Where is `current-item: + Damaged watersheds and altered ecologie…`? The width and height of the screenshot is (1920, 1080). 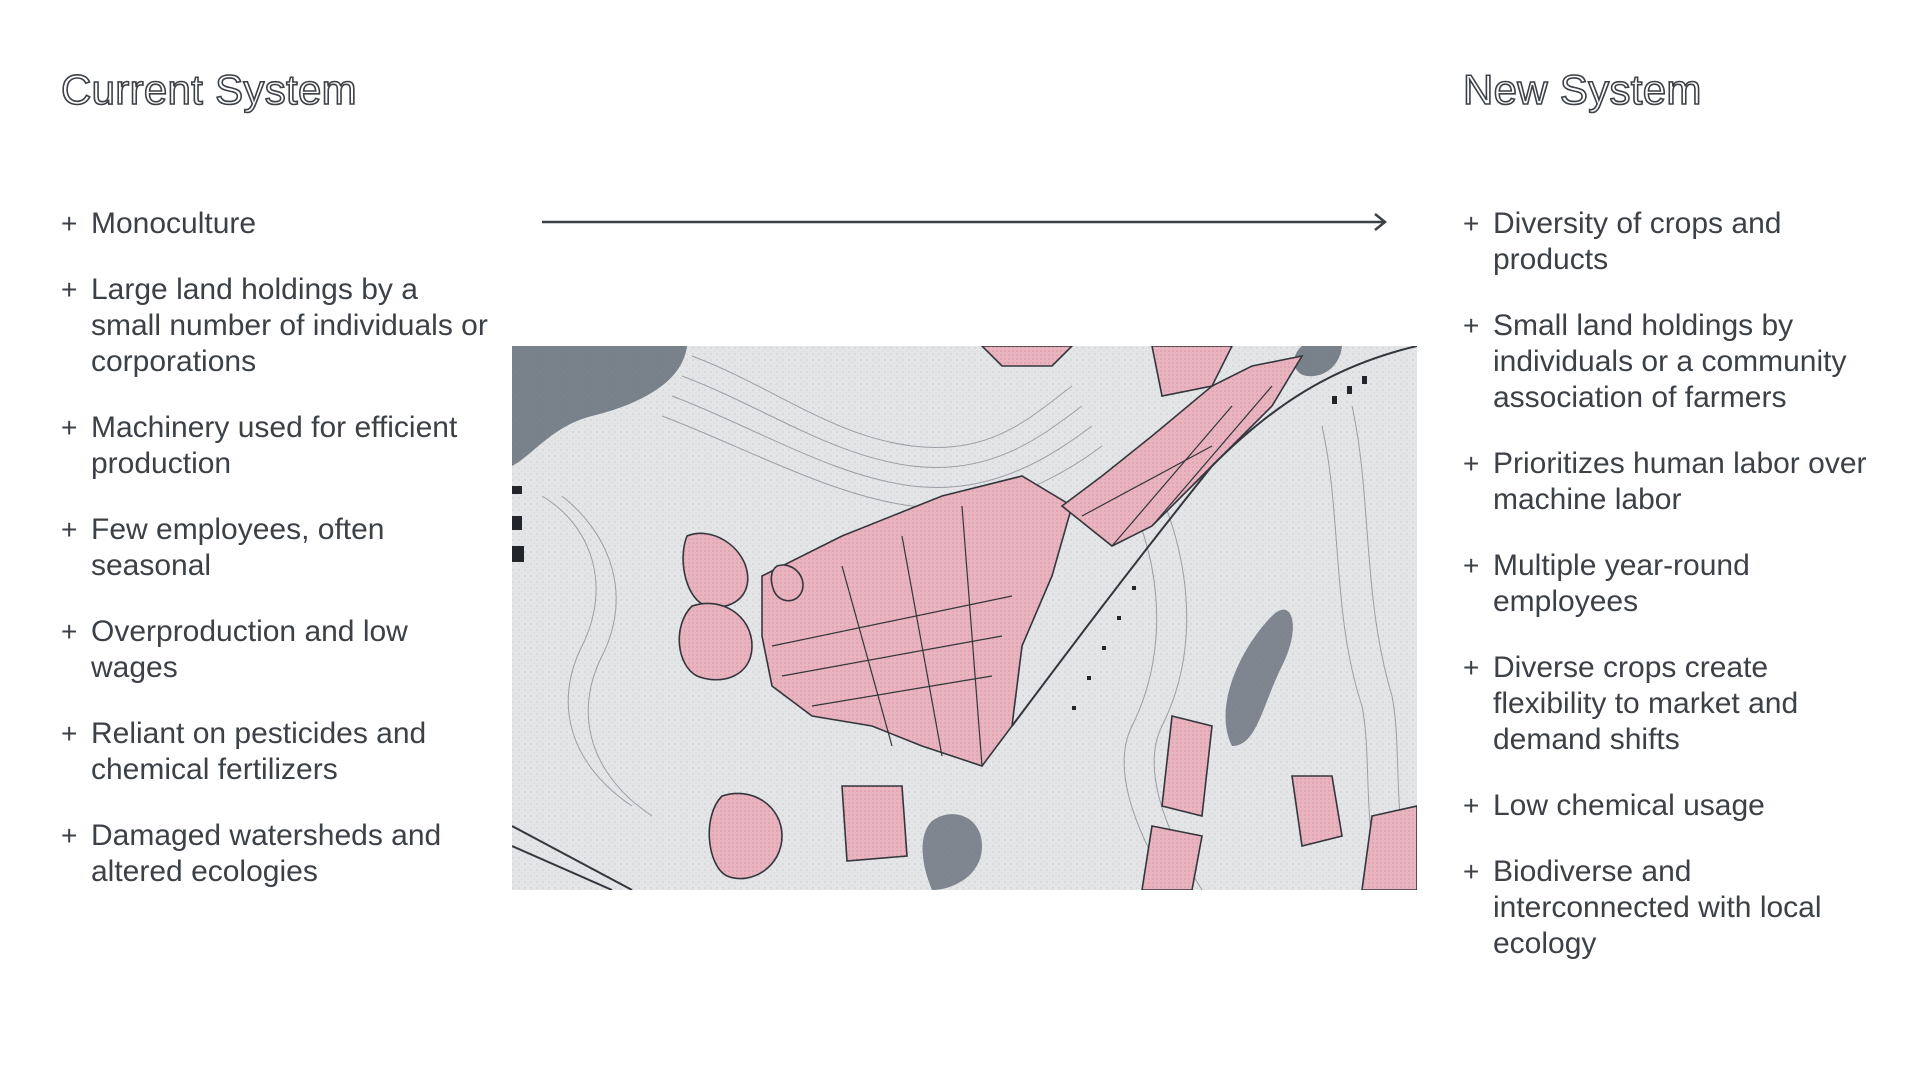 current-item: + Damaged watersheds and altered ecologie… is located at coordinates (251, 853).